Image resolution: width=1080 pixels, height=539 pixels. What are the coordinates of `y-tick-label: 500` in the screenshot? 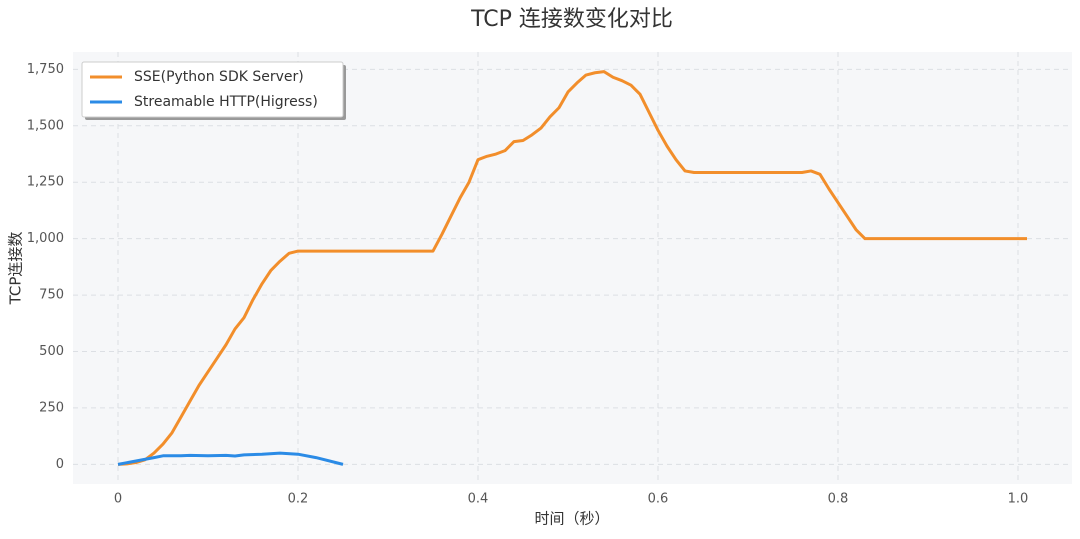 It's located at (51, 351).